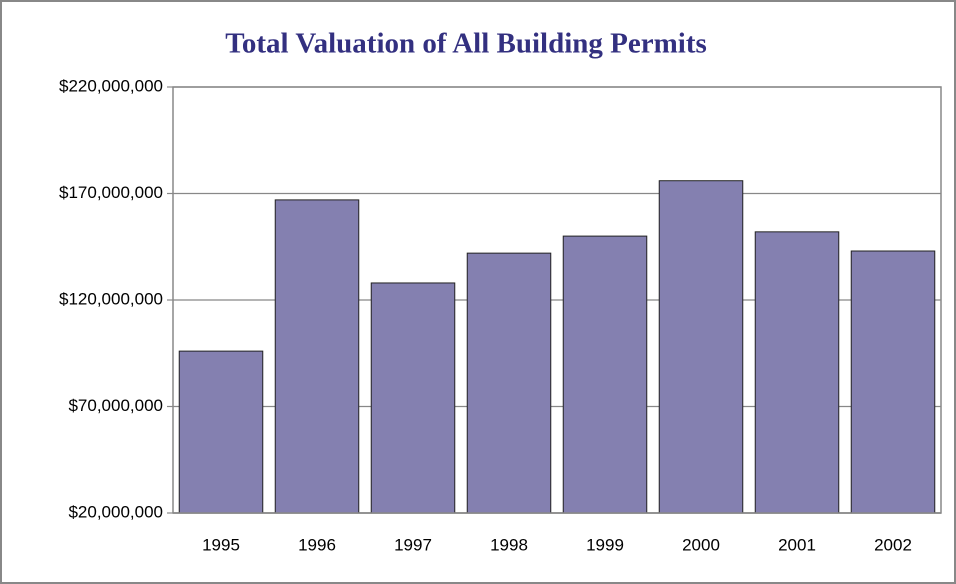 Image resolution: width=956 pixels, height=584 pixels. Describe the element at coordinates (509, 544) in the screenshot. I see `x-tick-label: 1998` at that location.